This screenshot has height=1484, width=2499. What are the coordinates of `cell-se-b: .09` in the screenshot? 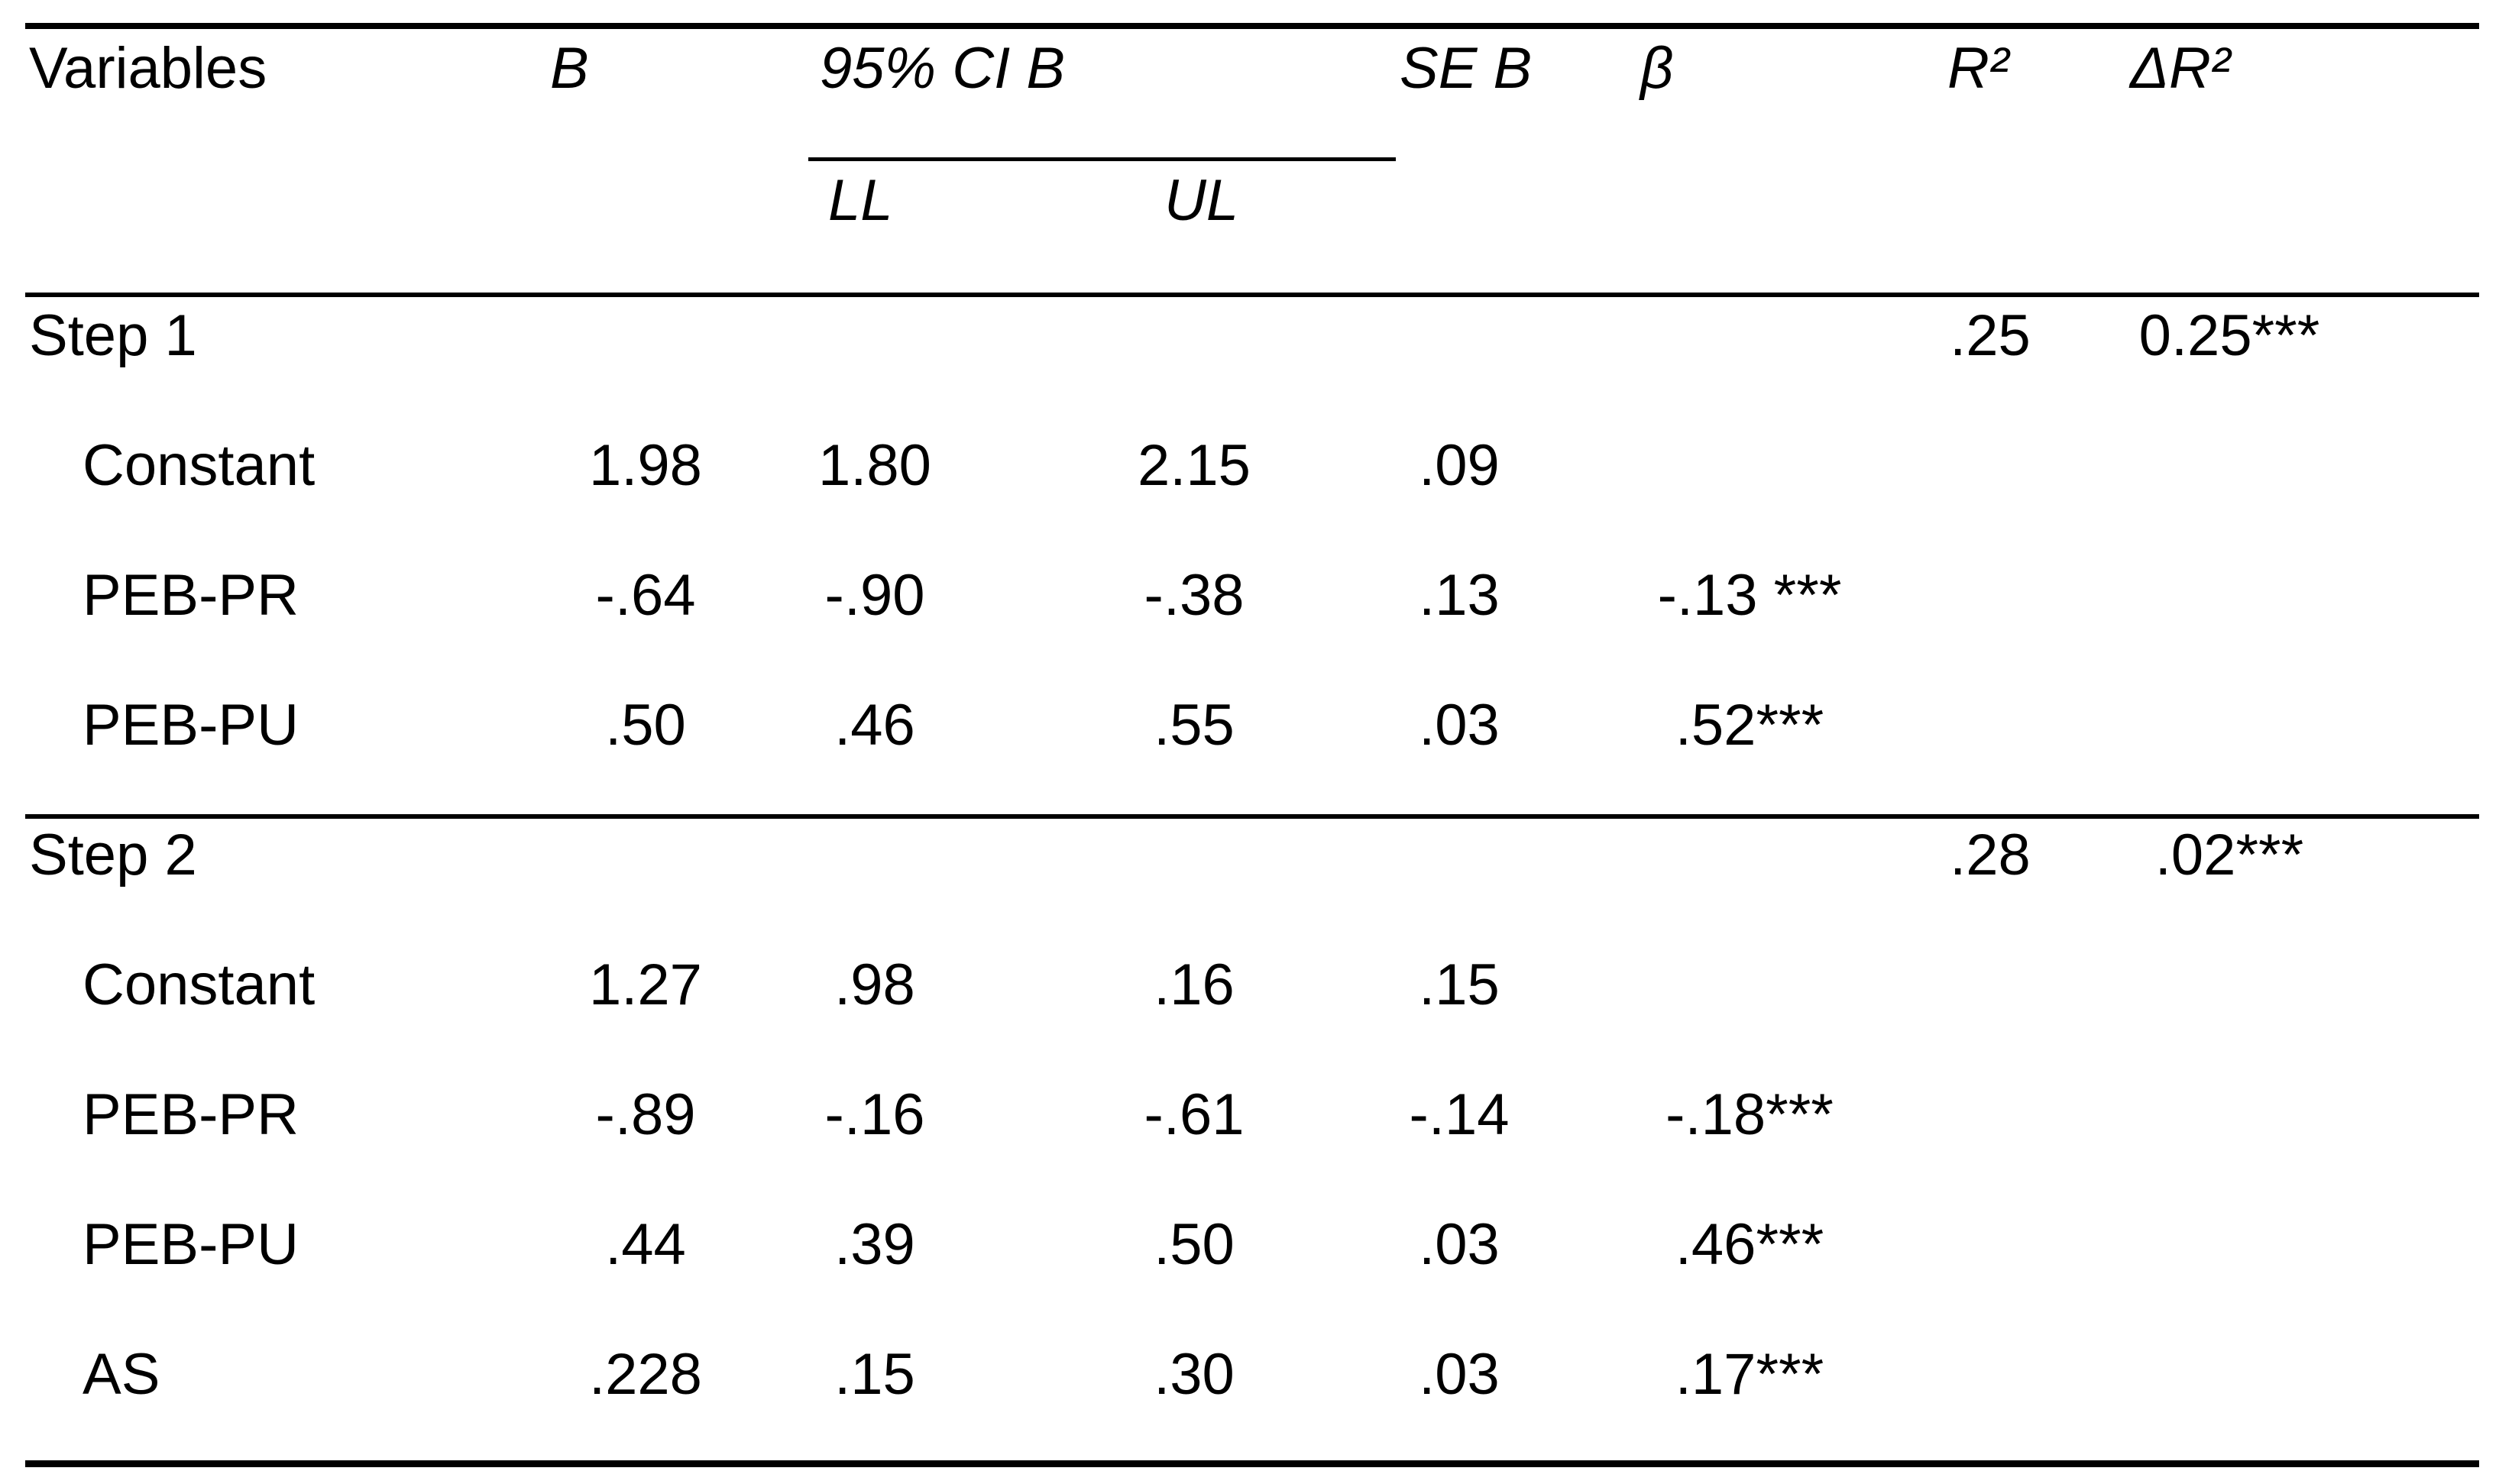 It's located at (1460, 465).